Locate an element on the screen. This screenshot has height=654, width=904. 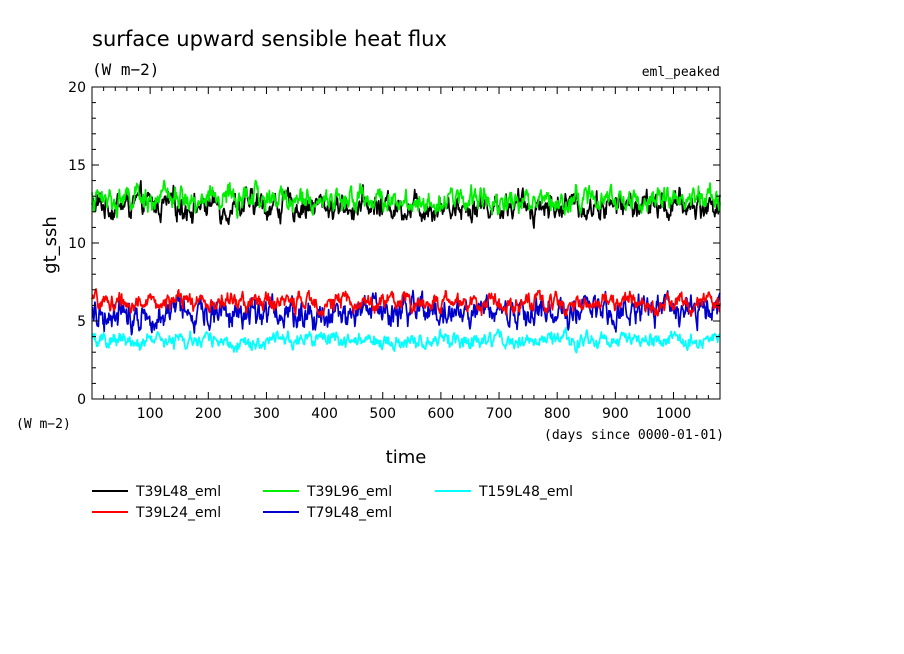
x-tick-label: 500 is located at coordinates (382, 414).